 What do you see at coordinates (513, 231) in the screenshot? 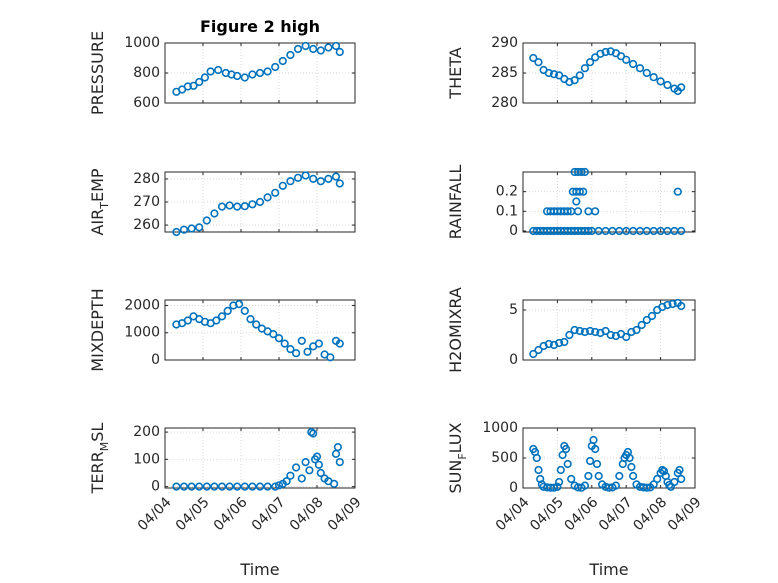
I see `rainfall-ytick-label: 0` at bounding box center [513, 231].